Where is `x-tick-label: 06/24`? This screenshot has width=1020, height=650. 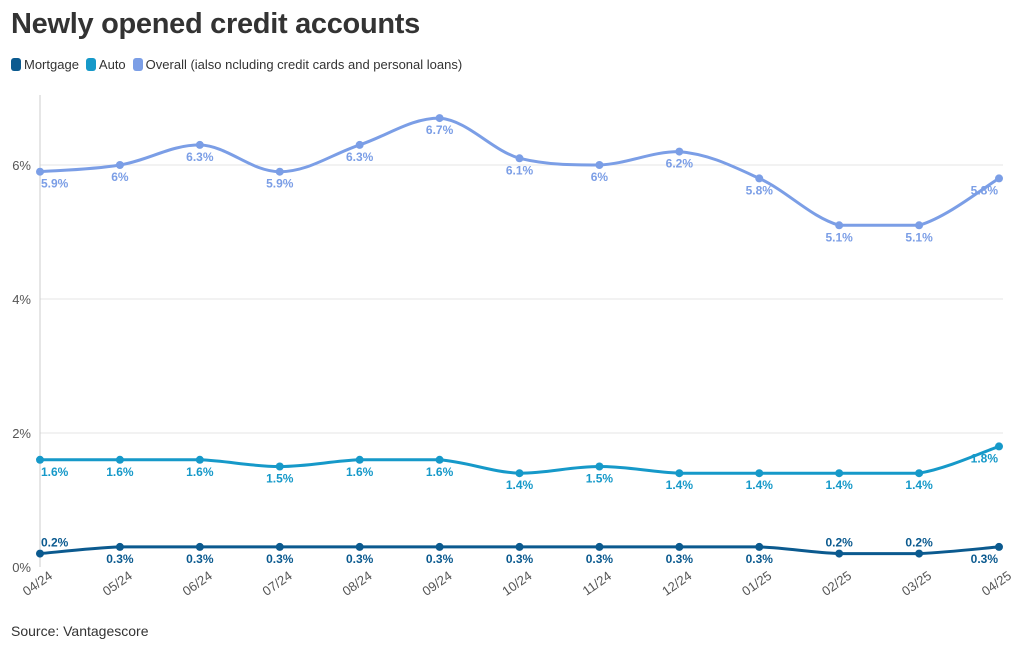
x-tick-label: 06/24 is located at coordinates (197, 583).